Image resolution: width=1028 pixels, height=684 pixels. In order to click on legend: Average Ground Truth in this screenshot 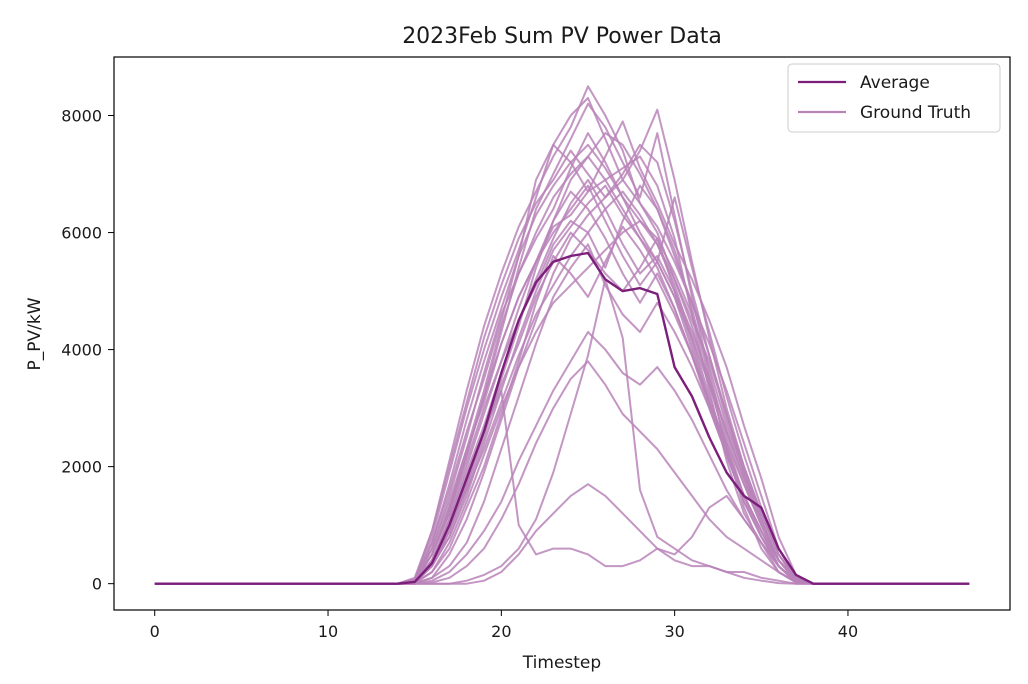, I will do `click(894, 98)`.